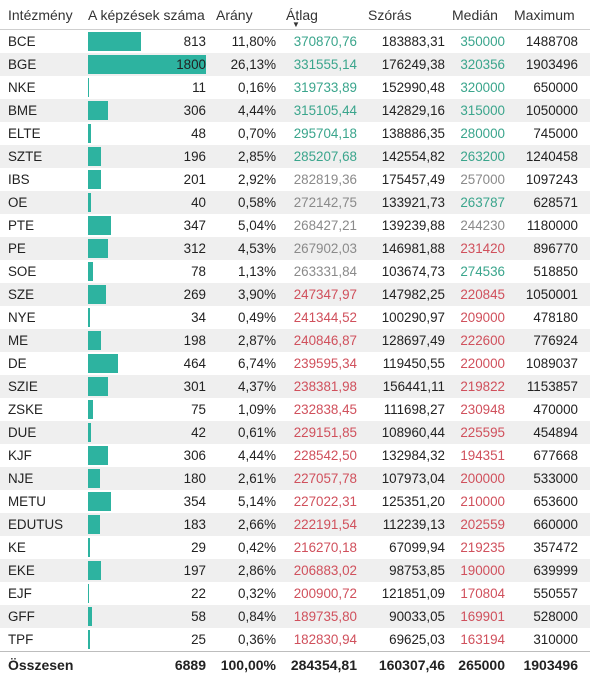  What do you see at coordinates (417, 639) in the screenshot?
I see `cell-szoras: 69625,03` at bounding box center [417, 639].